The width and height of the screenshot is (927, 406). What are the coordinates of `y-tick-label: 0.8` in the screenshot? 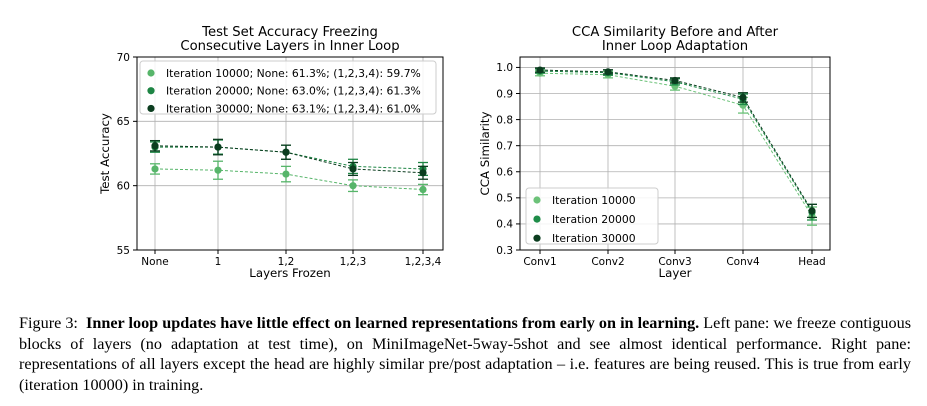 It's located at (504, 120).